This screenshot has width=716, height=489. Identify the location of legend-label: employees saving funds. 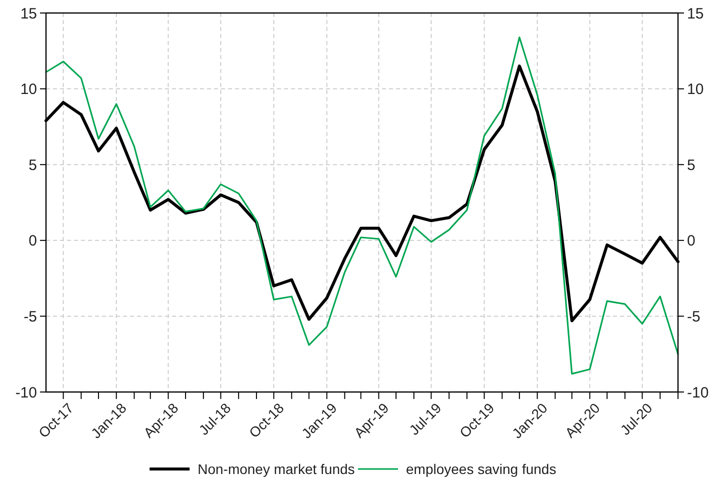
(481, 468).